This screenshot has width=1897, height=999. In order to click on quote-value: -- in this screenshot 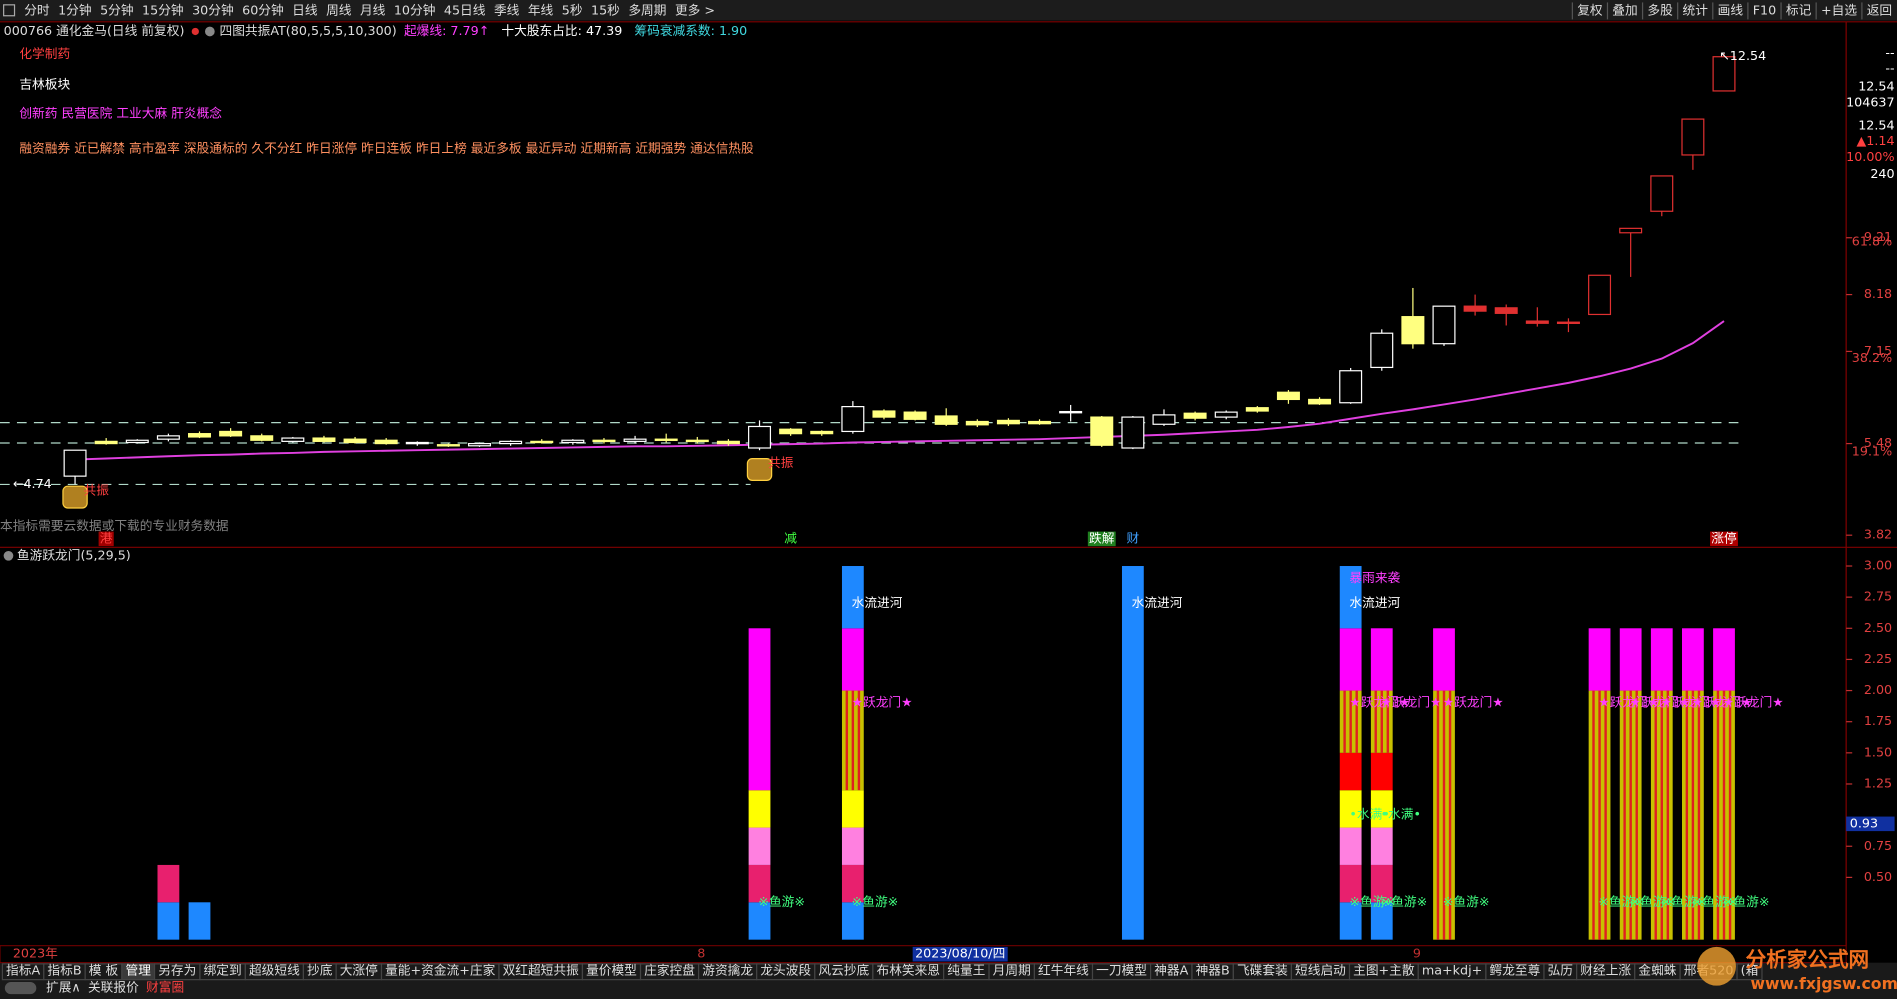, I will do `click(1889, 68)`.